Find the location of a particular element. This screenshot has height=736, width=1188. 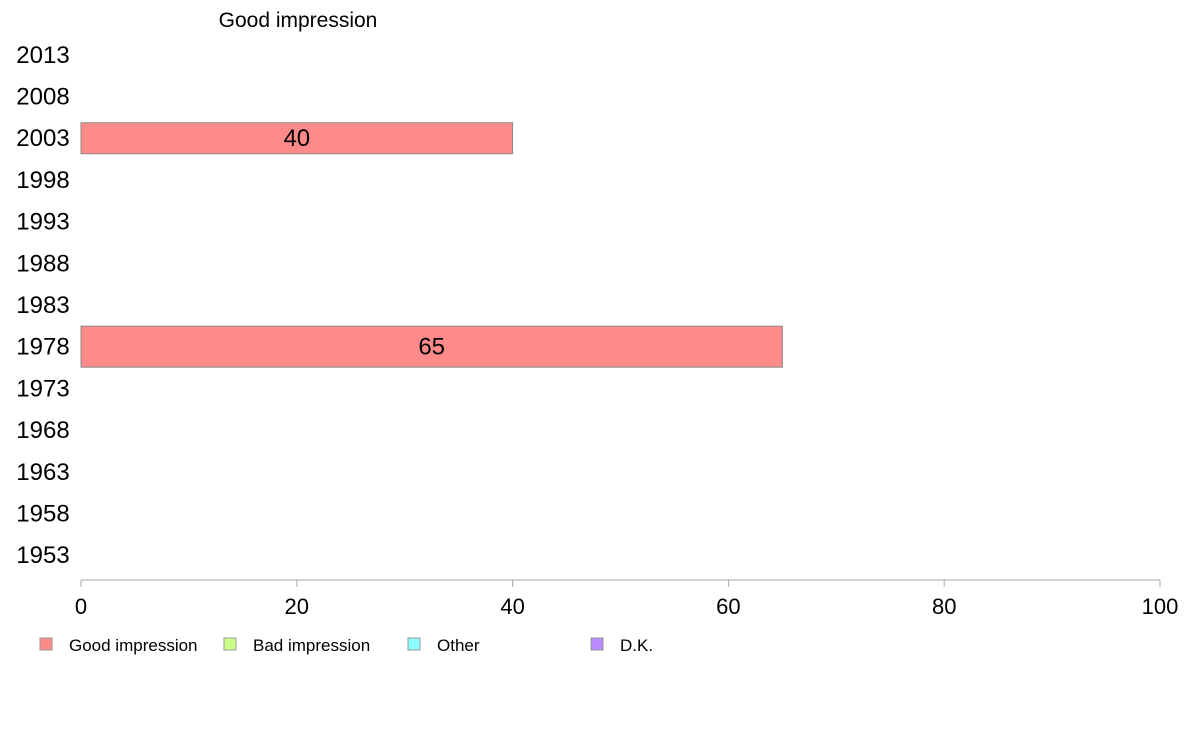

year-label-2013: 2013 is located at coordinates (42, 55).